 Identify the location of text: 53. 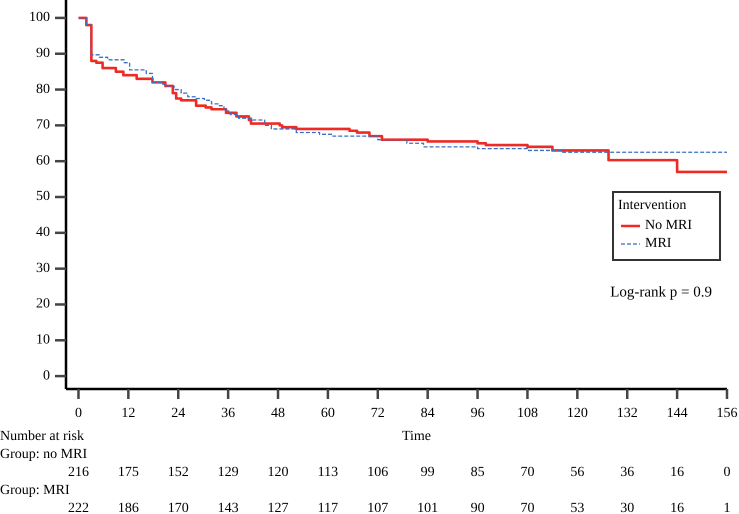
(577, 507).